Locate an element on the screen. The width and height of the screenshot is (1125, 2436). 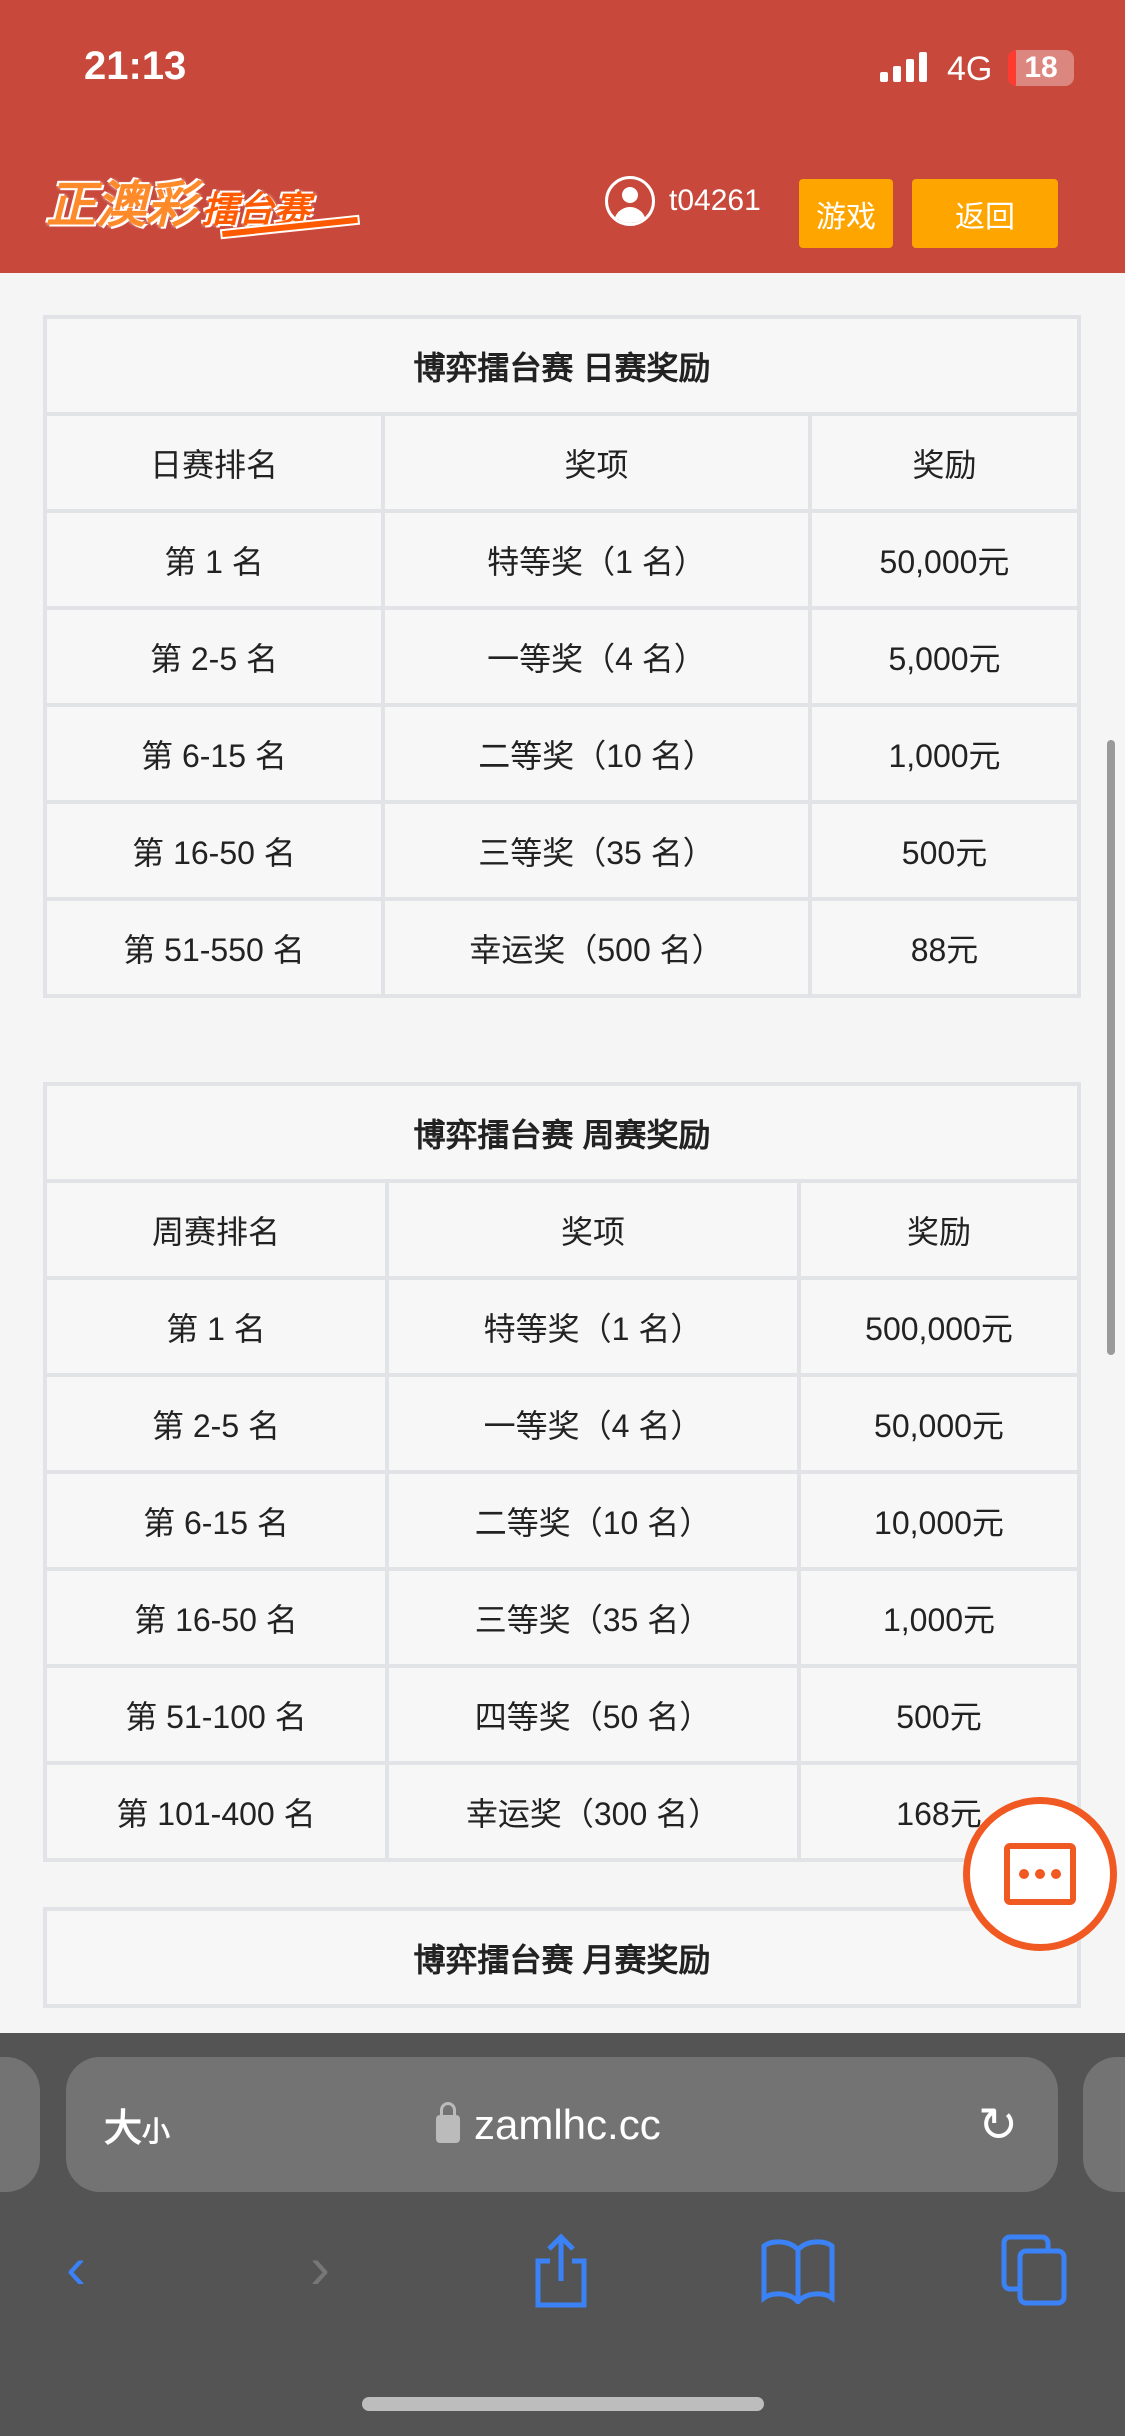
reward-cell: 10,000元 is located at coordinates (939, 1520).